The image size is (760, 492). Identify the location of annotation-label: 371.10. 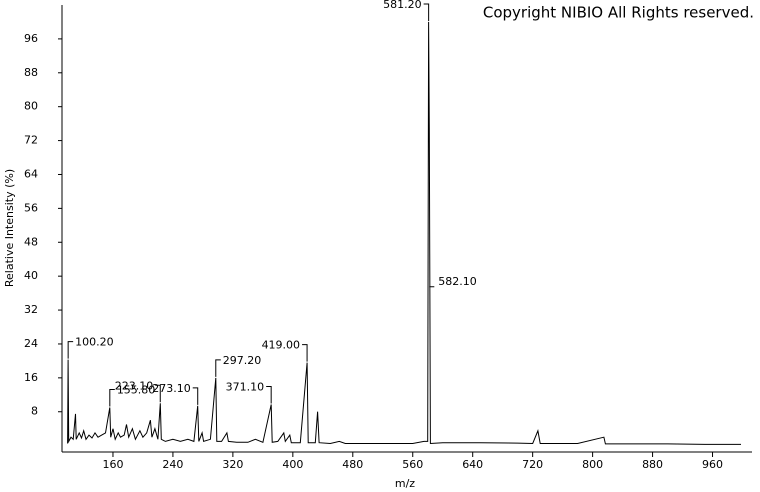
(245, 387).